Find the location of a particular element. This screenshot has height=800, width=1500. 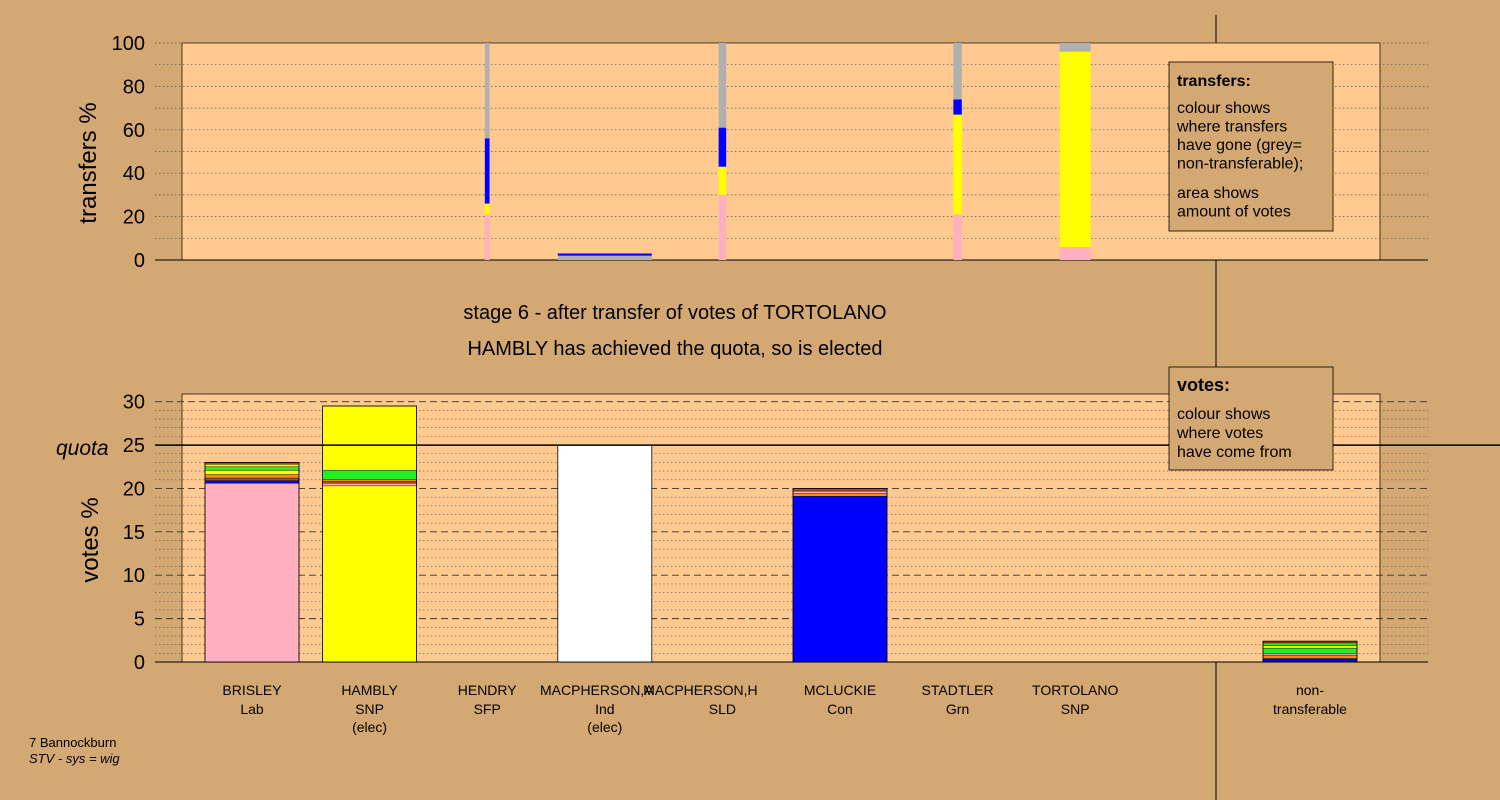

transfers-y-axis-label: transfers % is located at coordinates (88, 162).